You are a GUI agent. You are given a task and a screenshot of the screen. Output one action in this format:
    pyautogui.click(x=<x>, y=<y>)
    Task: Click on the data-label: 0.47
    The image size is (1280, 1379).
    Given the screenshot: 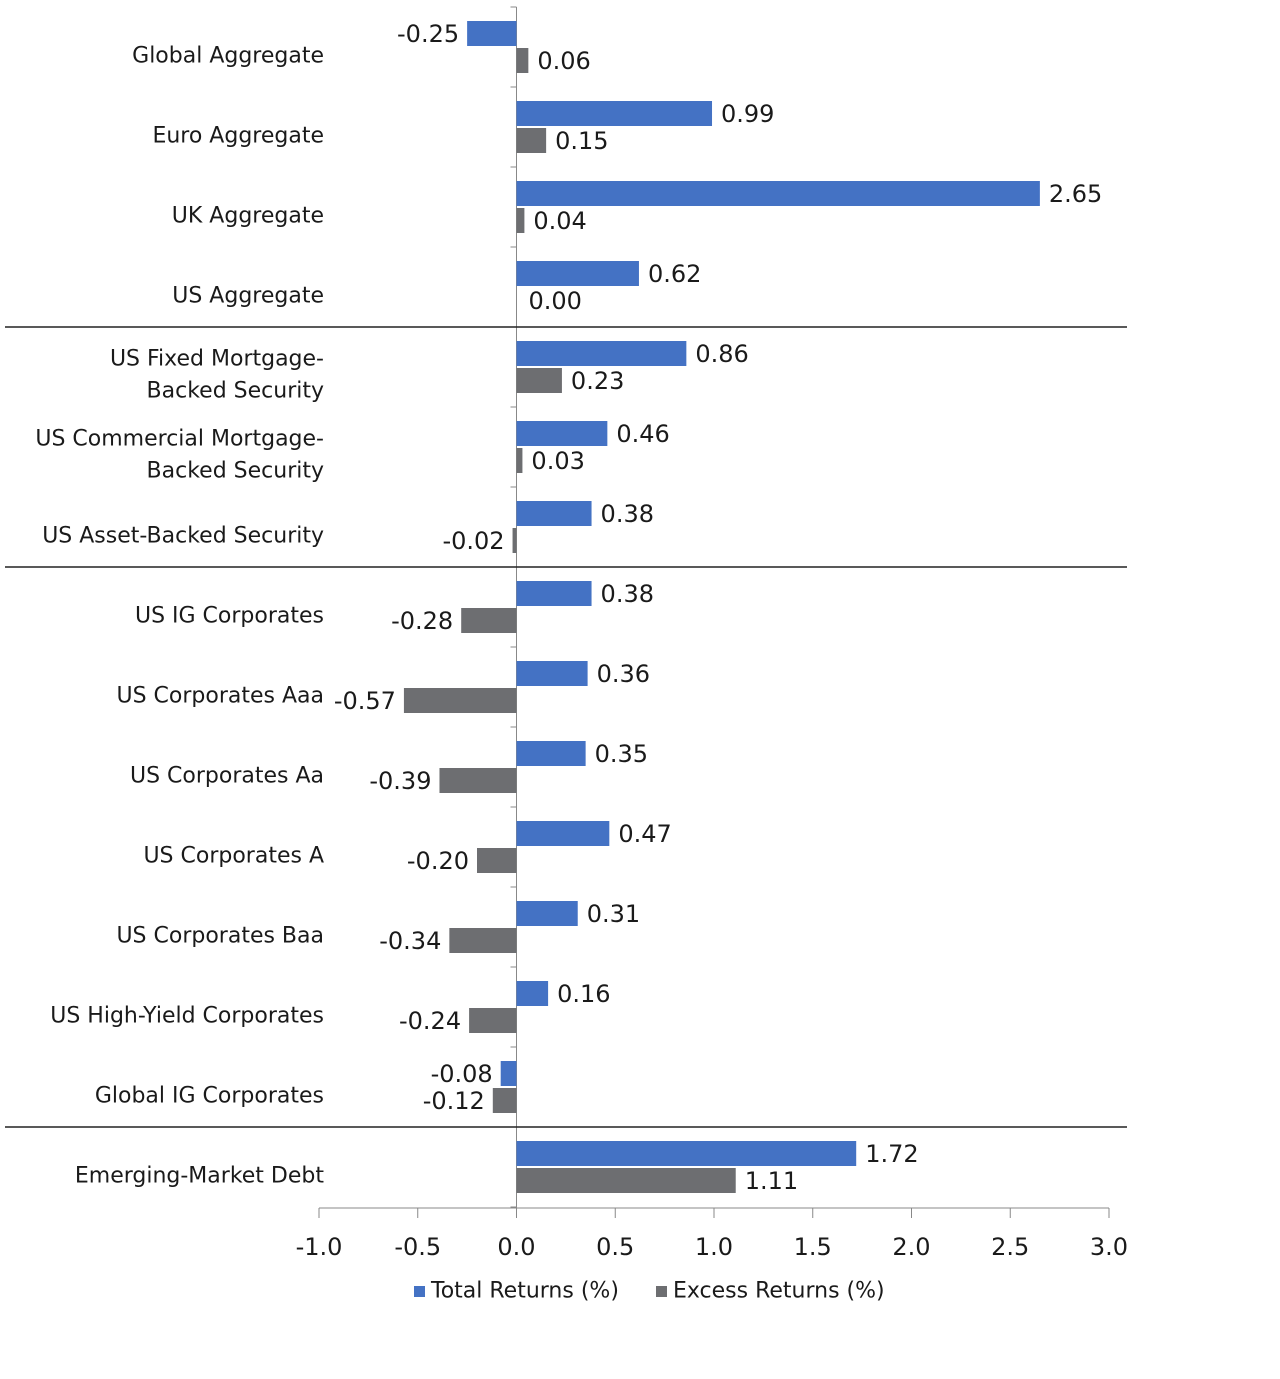 What is the action you would take?
    pyautogui.click(x=644, y=834)
    